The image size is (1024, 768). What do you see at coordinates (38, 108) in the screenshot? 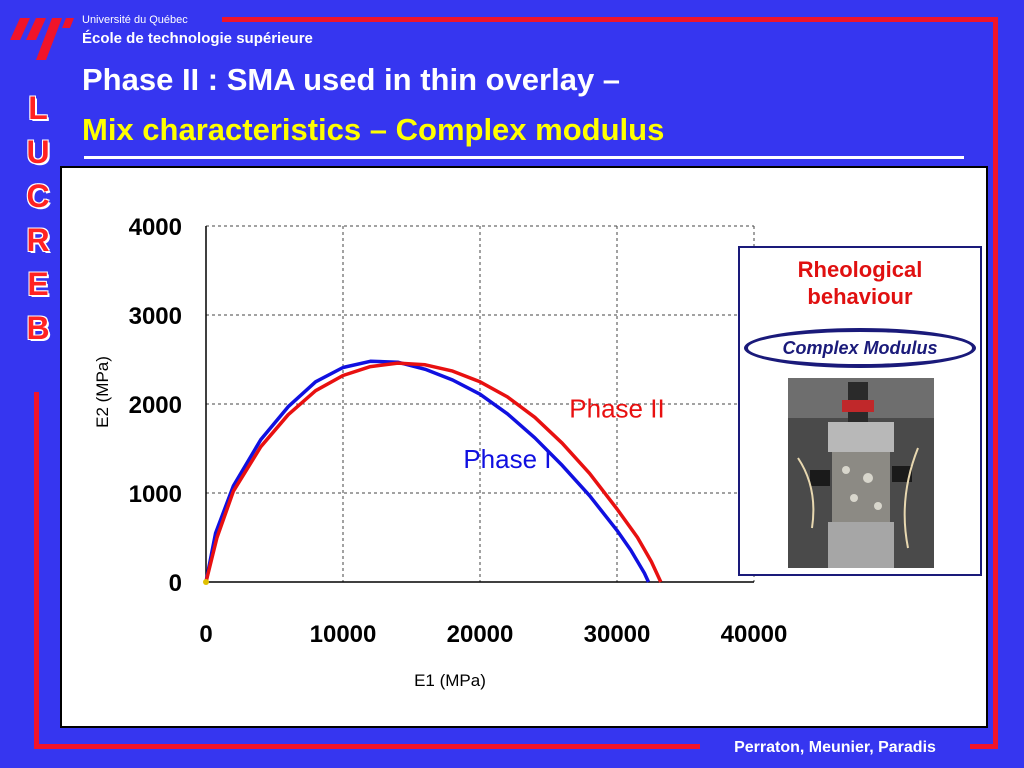
I see `side-letter: L` at bounding box center [38, 108].